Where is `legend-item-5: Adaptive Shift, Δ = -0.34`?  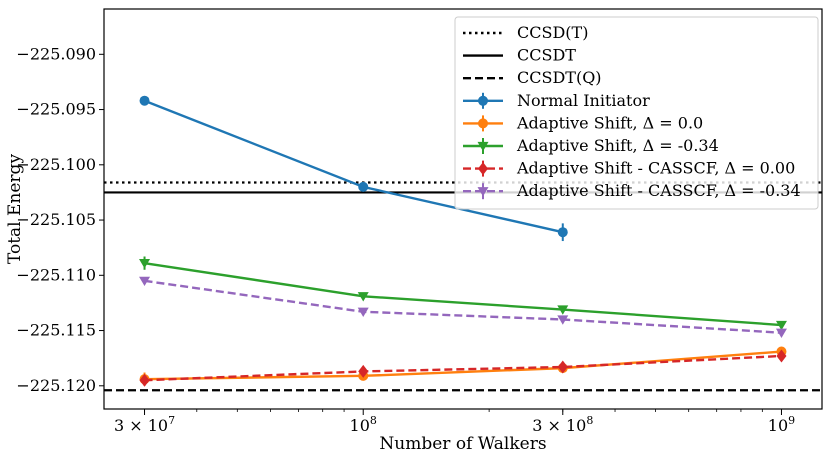
legend-item-5: Adaptive Shift, Δ = -0.34 is located at coordinates (591, 145).